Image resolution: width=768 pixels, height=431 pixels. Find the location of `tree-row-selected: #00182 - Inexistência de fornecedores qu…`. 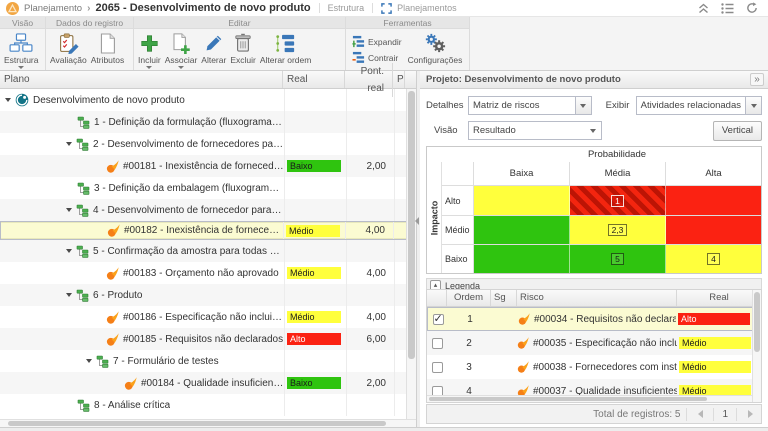

tree-row-selected: #00182 - Inexistência de fornecedores qu… is located at coordinates (208, 230).